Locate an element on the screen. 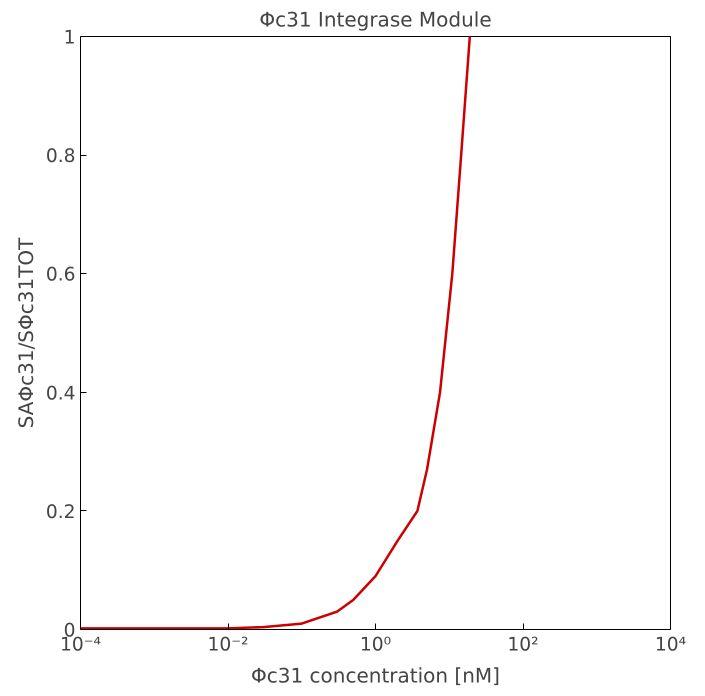 Image resolution: width=705 pixels, height=696 pixels. chart-title: Φc31 Integrase Module is located at coordinates (375, 20).